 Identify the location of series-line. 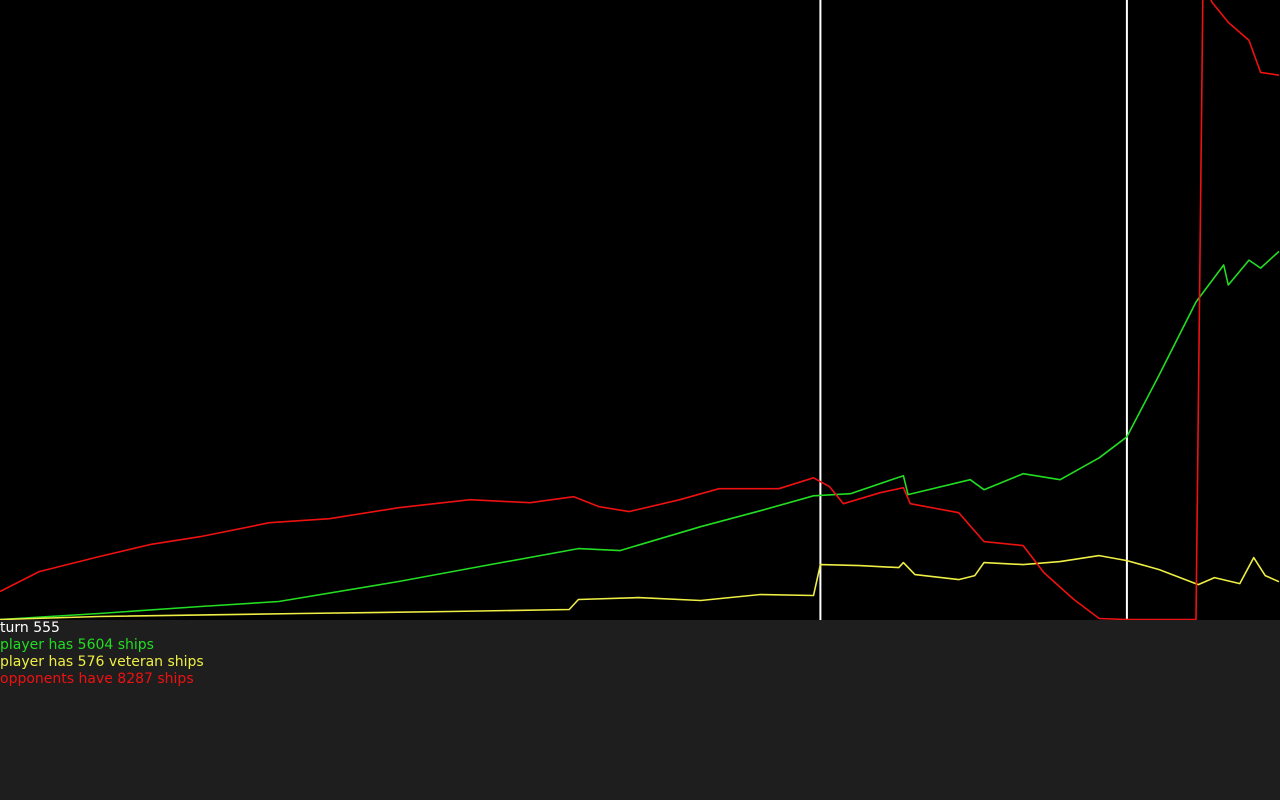
(640, 587).